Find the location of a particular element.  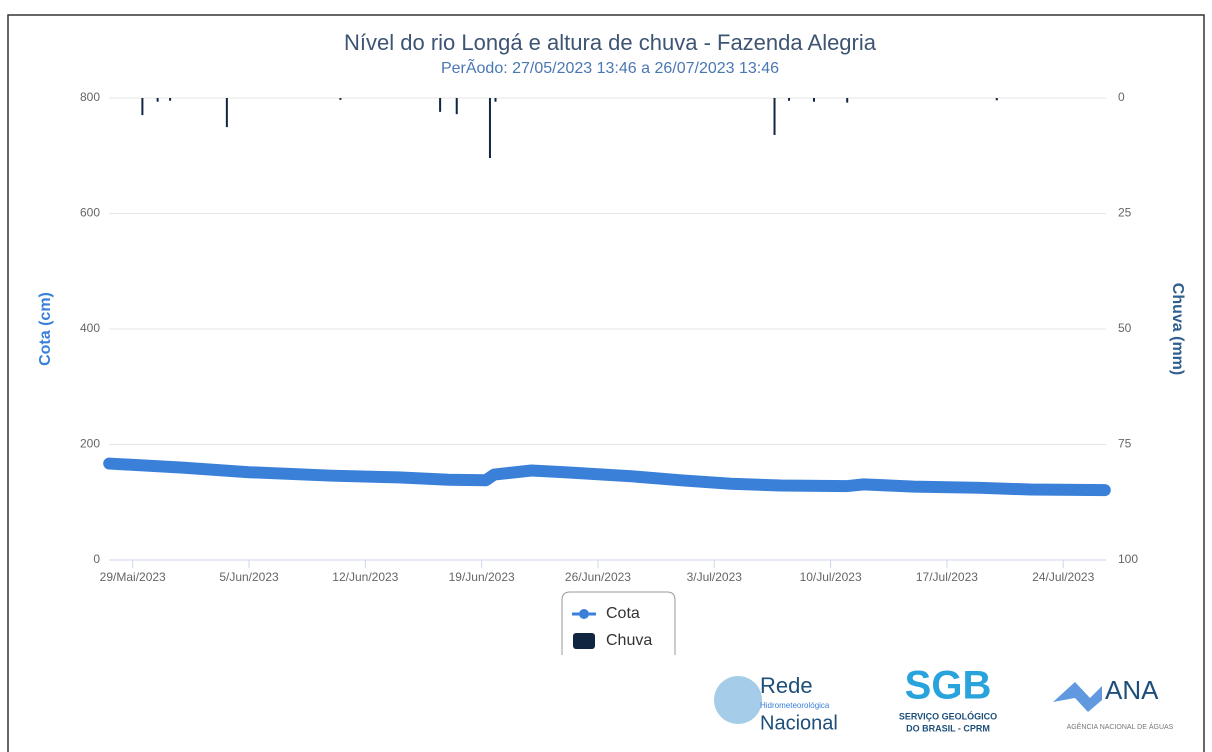

y2-tick-label: 75 is located at coordinates (1125, 444).